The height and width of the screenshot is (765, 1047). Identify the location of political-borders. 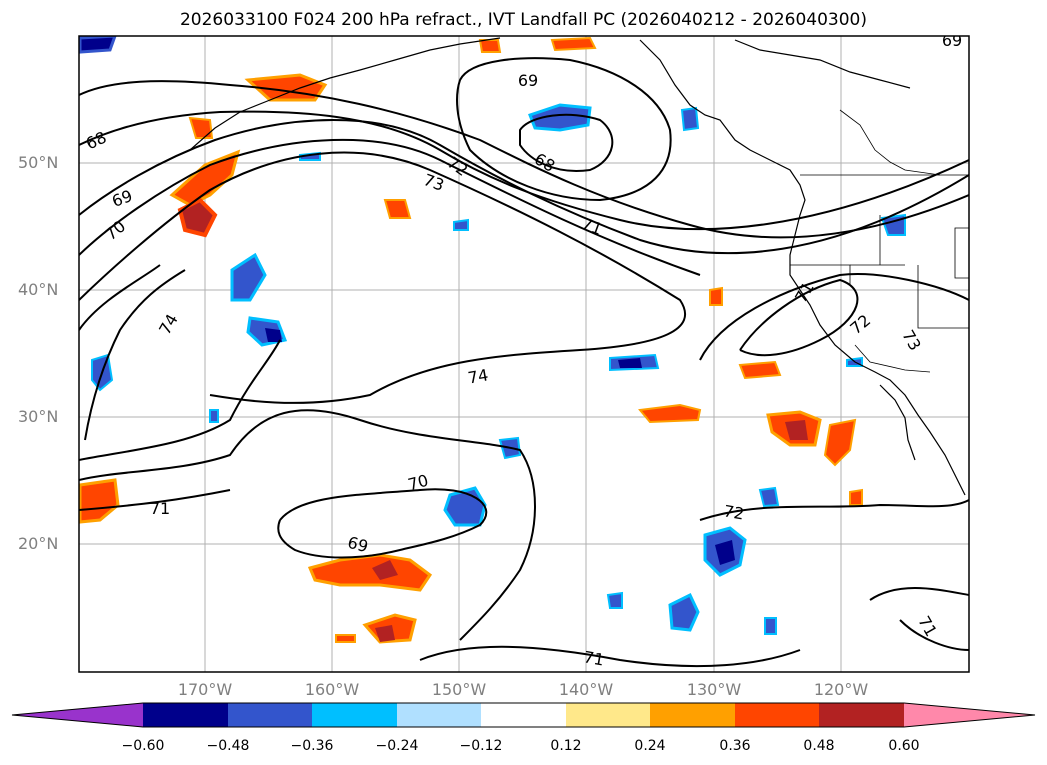
(879, 241).